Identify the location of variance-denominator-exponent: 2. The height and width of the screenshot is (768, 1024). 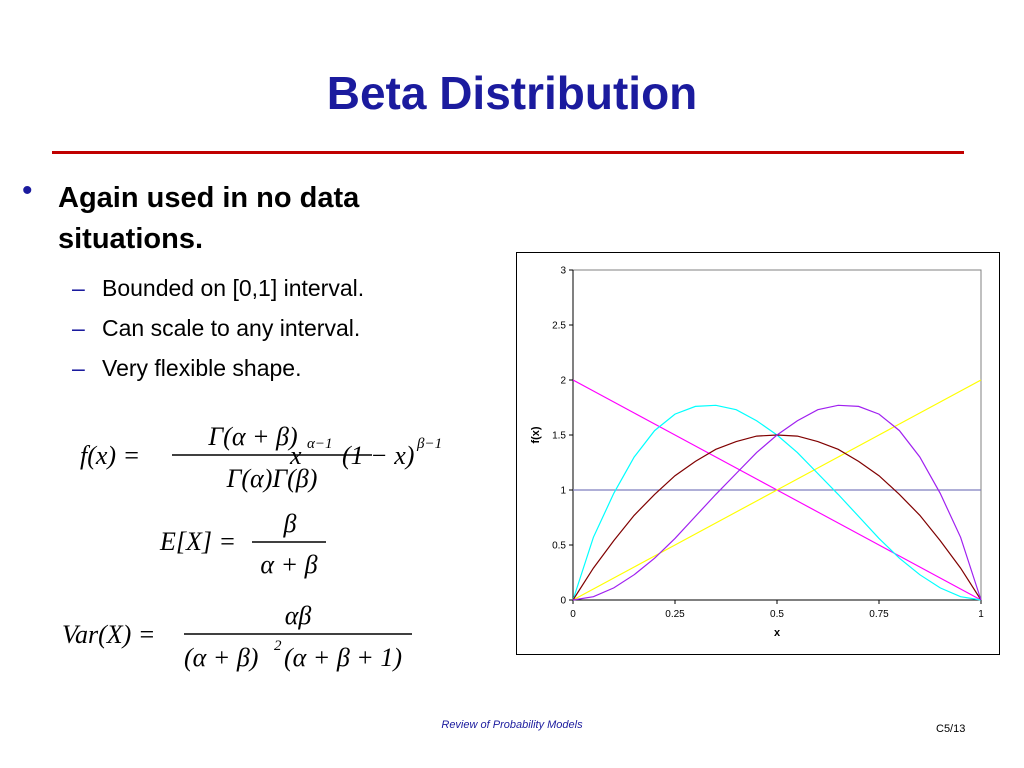
(278, 646).